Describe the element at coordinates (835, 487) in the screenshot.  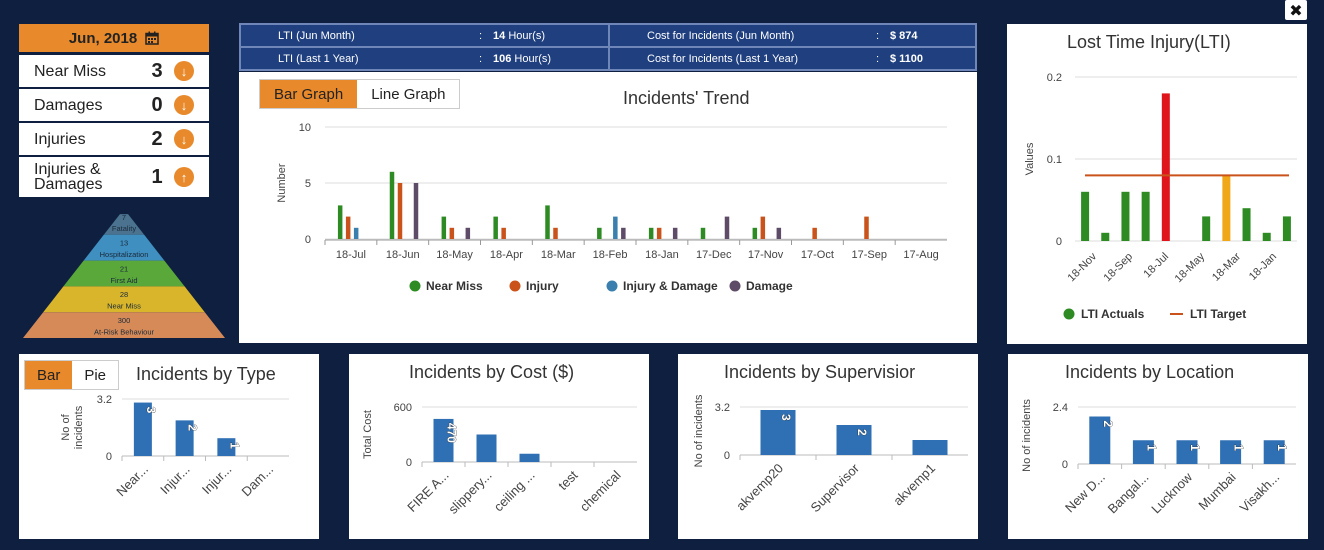
I see `x-tick-label: Supervisor` at that location.